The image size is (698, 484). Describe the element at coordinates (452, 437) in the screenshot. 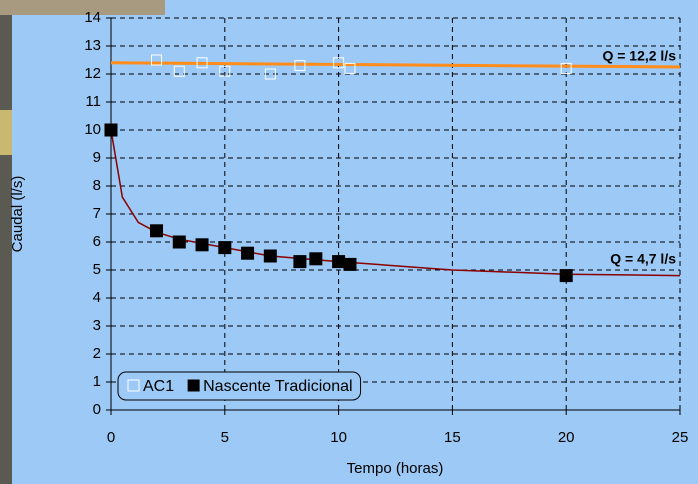

I see `x-tick-label: 15` at that location.